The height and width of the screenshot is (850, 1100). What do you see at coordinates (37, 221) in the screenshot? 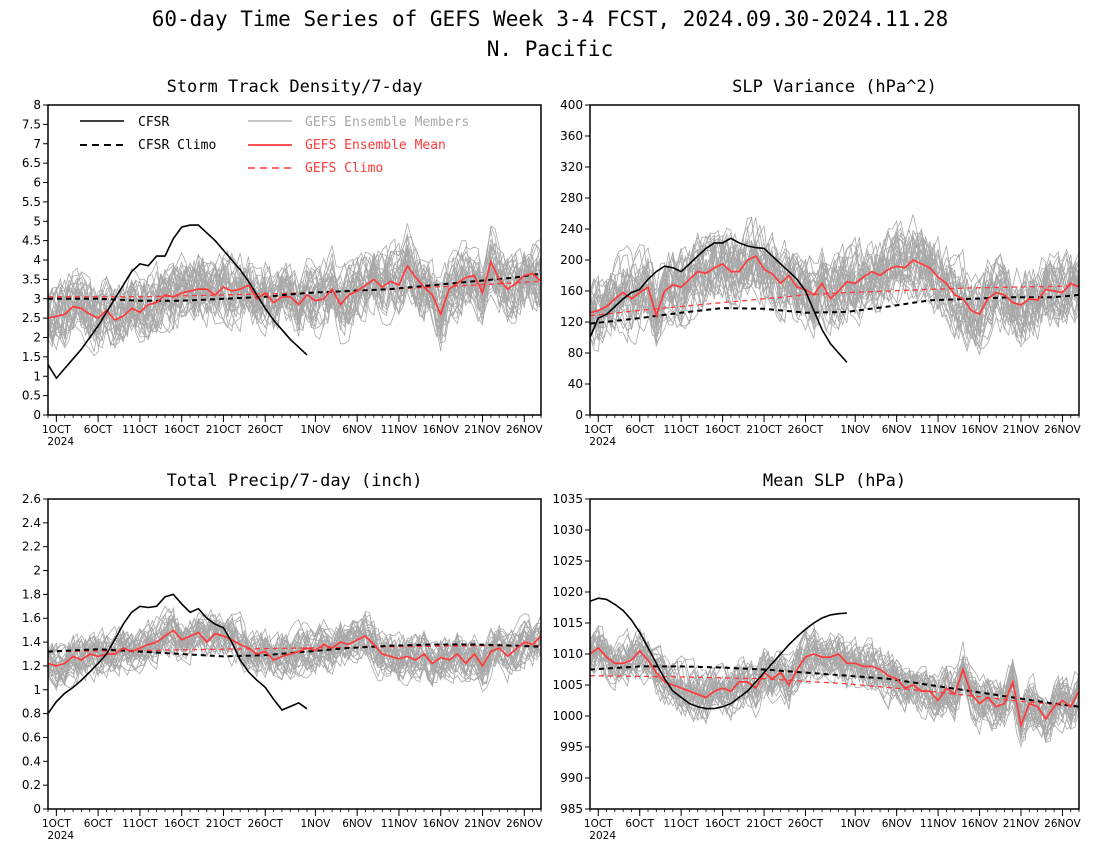
I see `y-tick-label: 5` at bounding box center [37, 221].